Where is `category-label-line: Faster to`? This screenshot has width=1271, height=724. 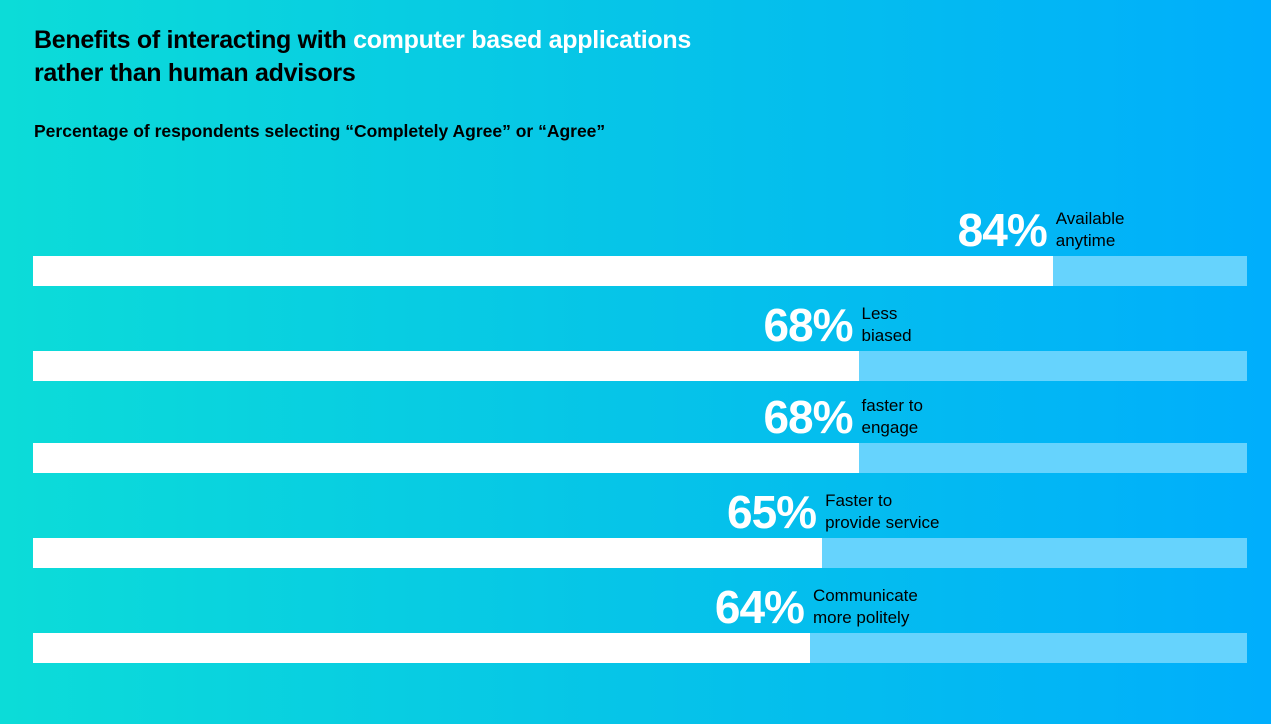 category-label-line: Faster to is located at coordinates (859, 500).